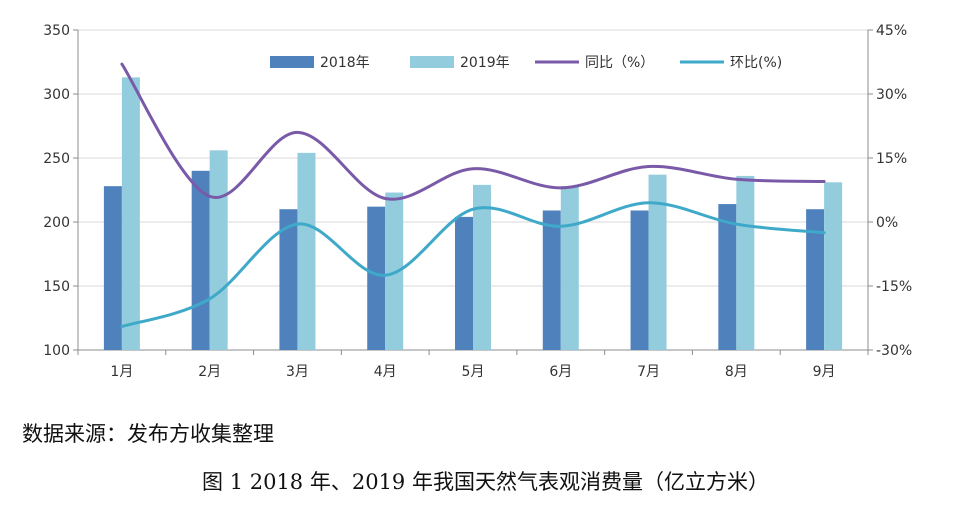 The height and width of the screenshot is (511, 971). What do you see at coordinates (648, 372) in the screenshot?
I see `x-tick-label: 7月` at bounding box center [648, 372].